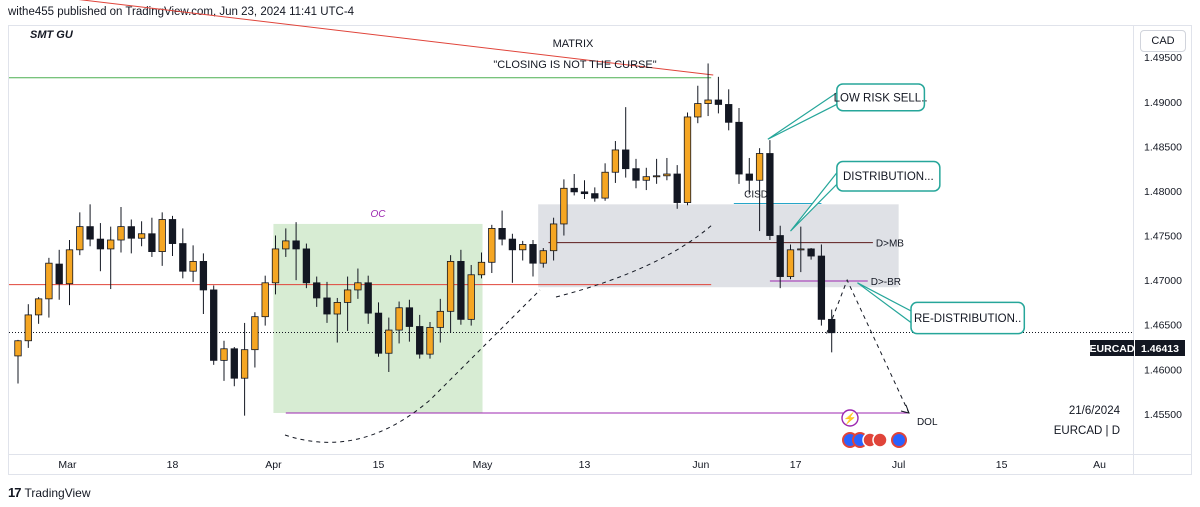 Image resolution: width=1200 pixels, height=507 pixels. I want to click on footer-brand: 17 TradingView, so click(49, 492).